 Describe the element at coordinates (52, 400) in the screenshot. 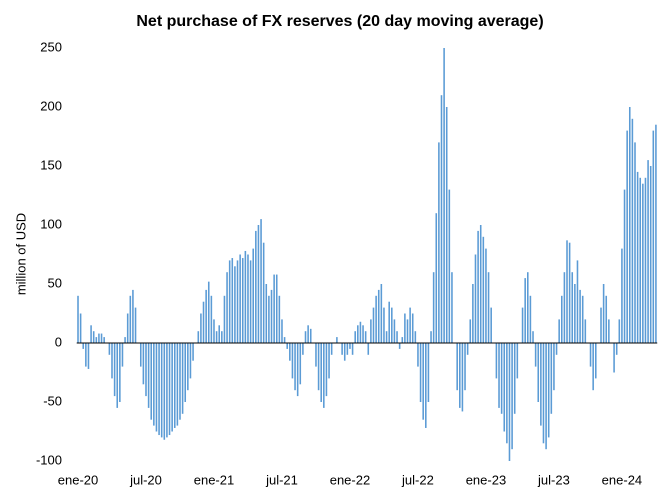

I see `y-tick-label: -50` at that location.